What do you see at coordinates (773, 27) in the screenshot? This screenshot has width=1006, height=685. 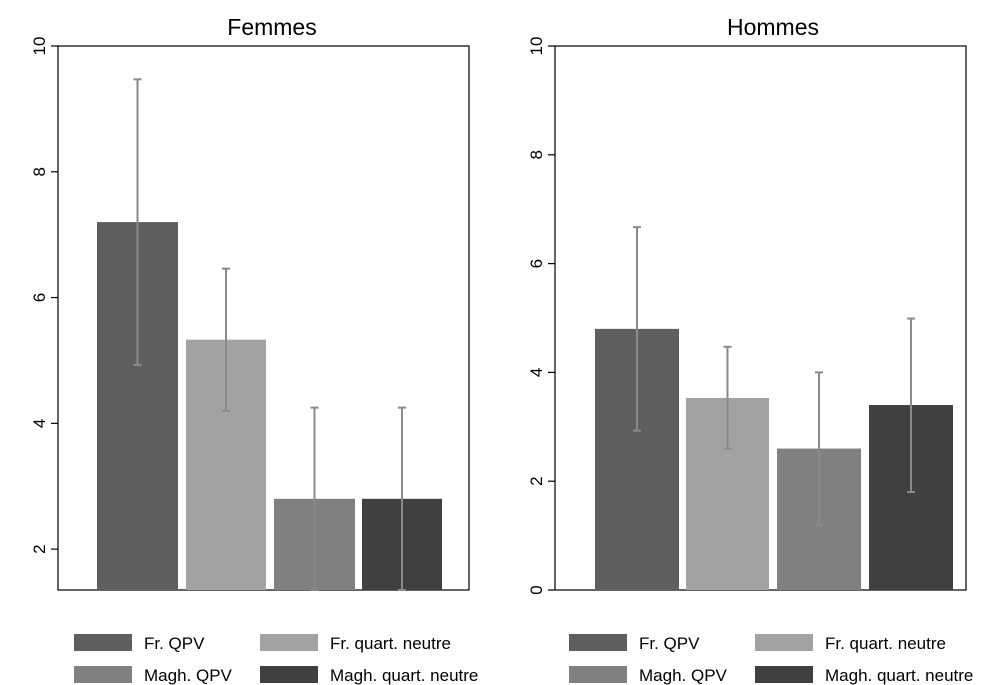 I see `chart-title: Hommes` at bounding box center [773, 27].